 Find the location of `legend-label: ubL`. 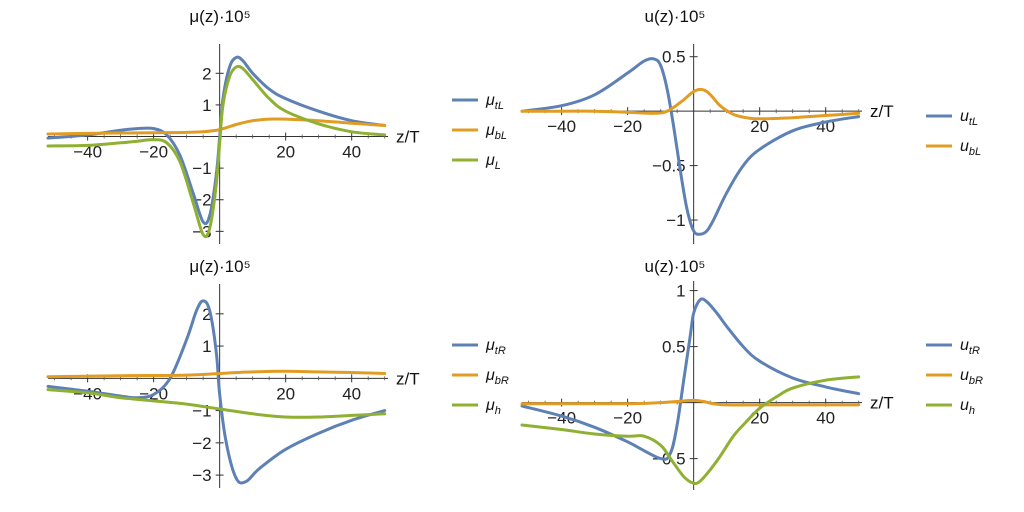

legend-label: ubL is located at coordinates (970, 148).